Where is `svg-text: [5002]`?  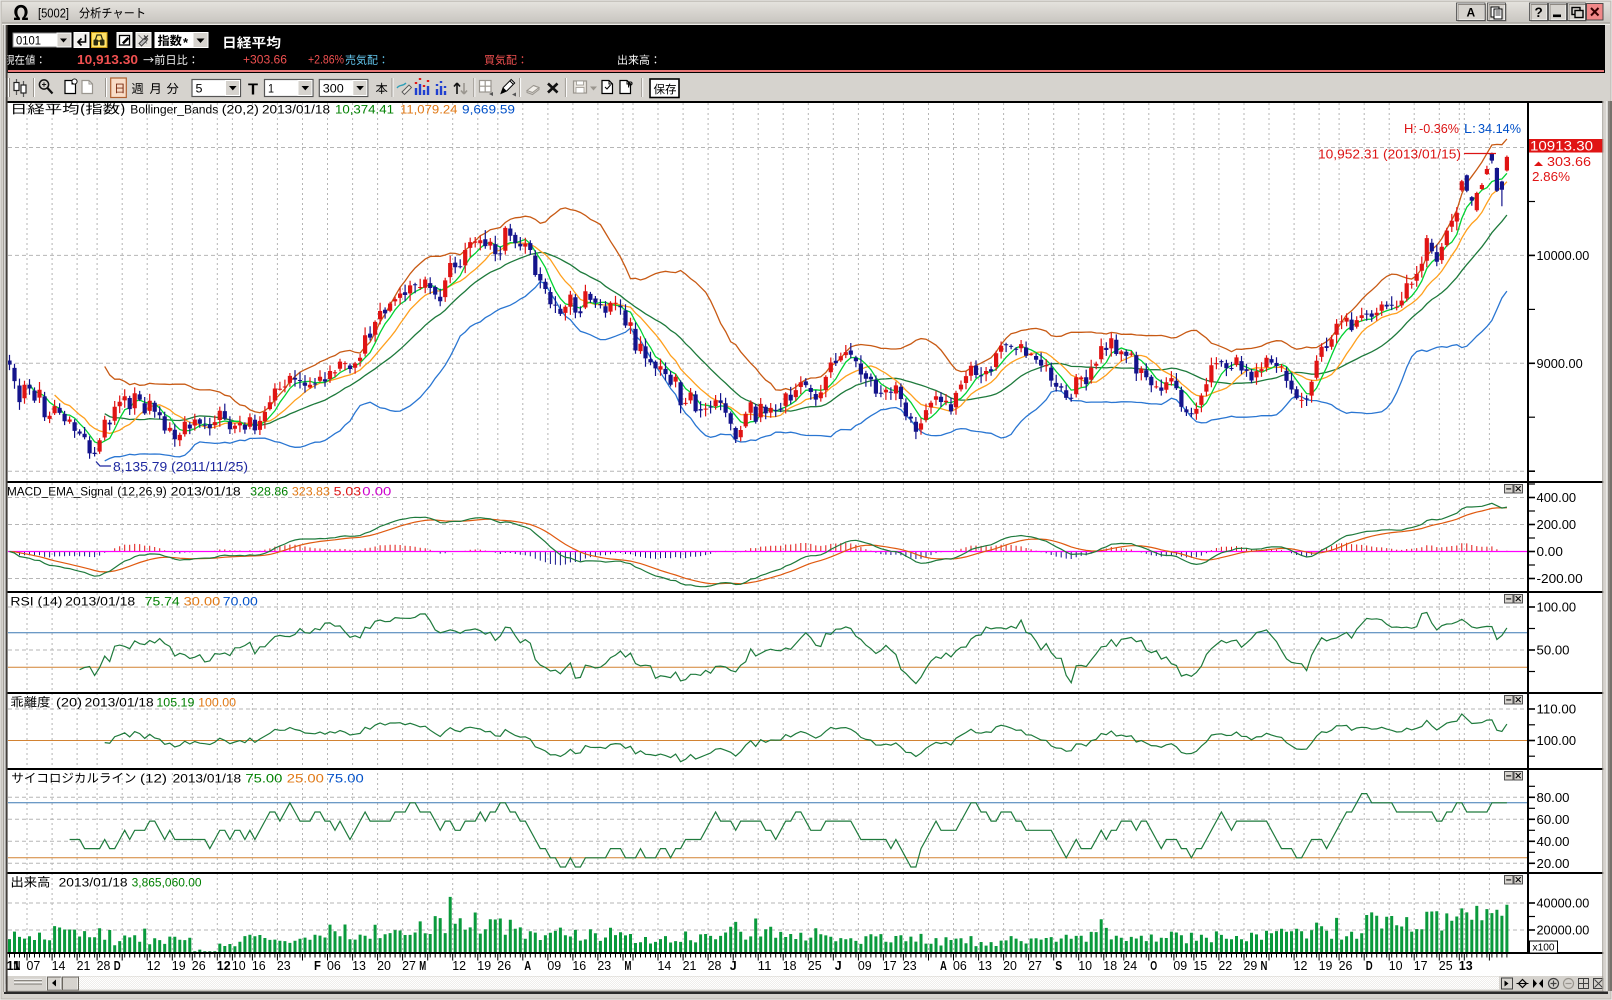 svg-text: [5002] is located at coordinates (53, 14).